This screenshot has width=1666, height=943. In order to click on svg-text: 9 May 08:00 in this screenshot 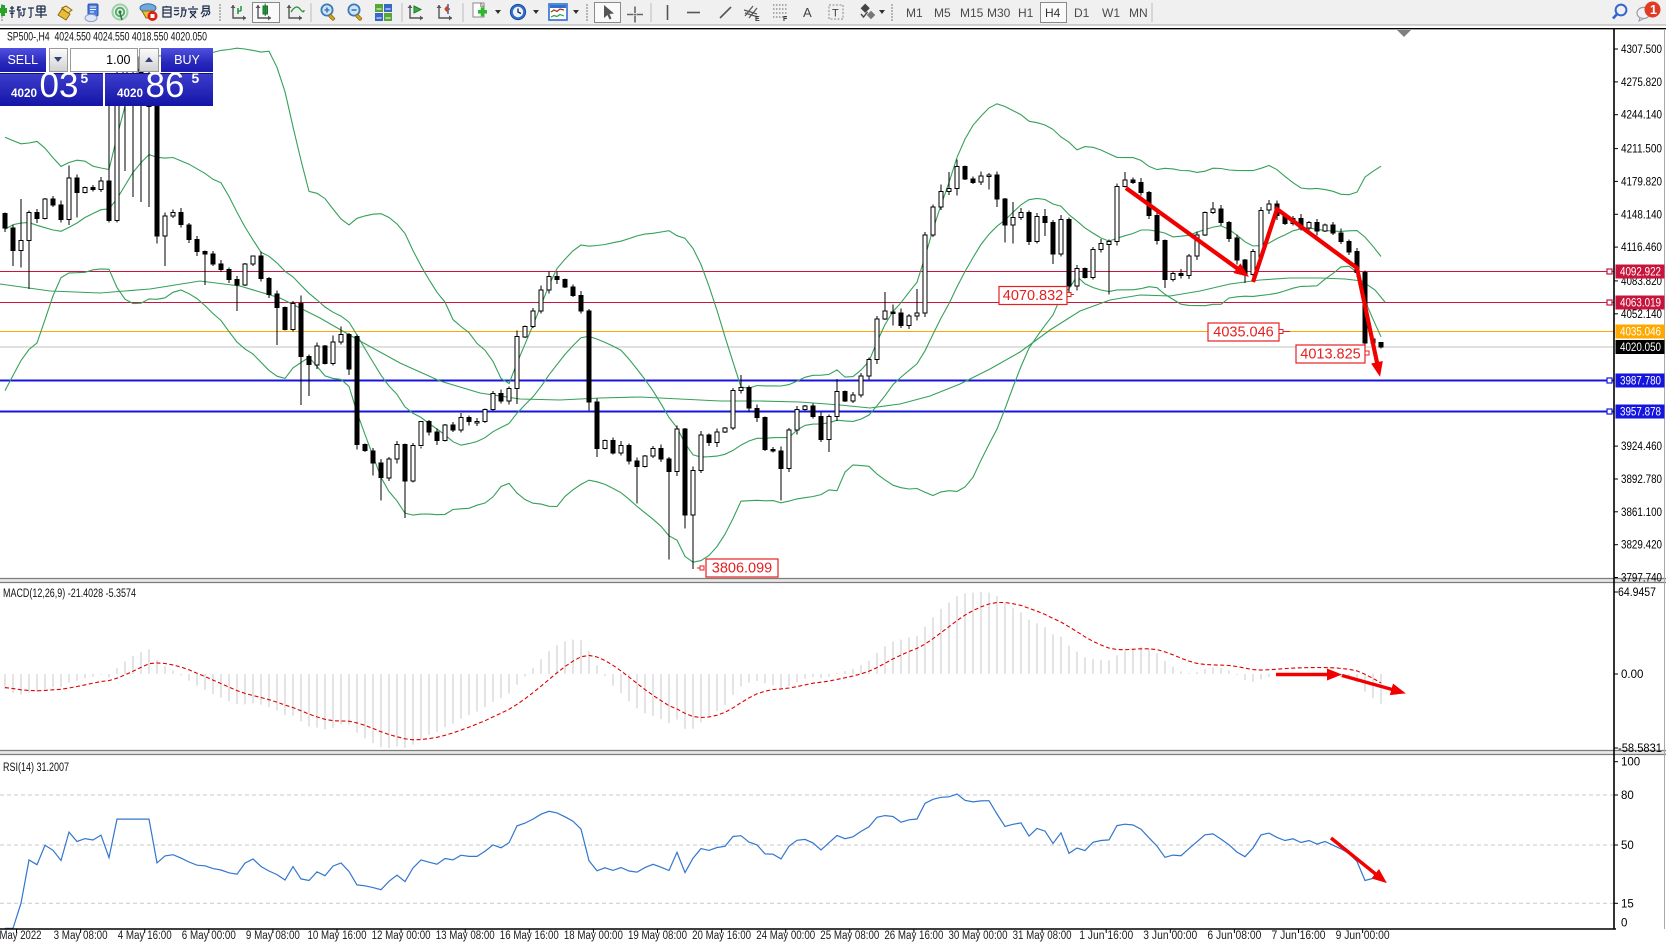, I will do `click(273, 936)`.